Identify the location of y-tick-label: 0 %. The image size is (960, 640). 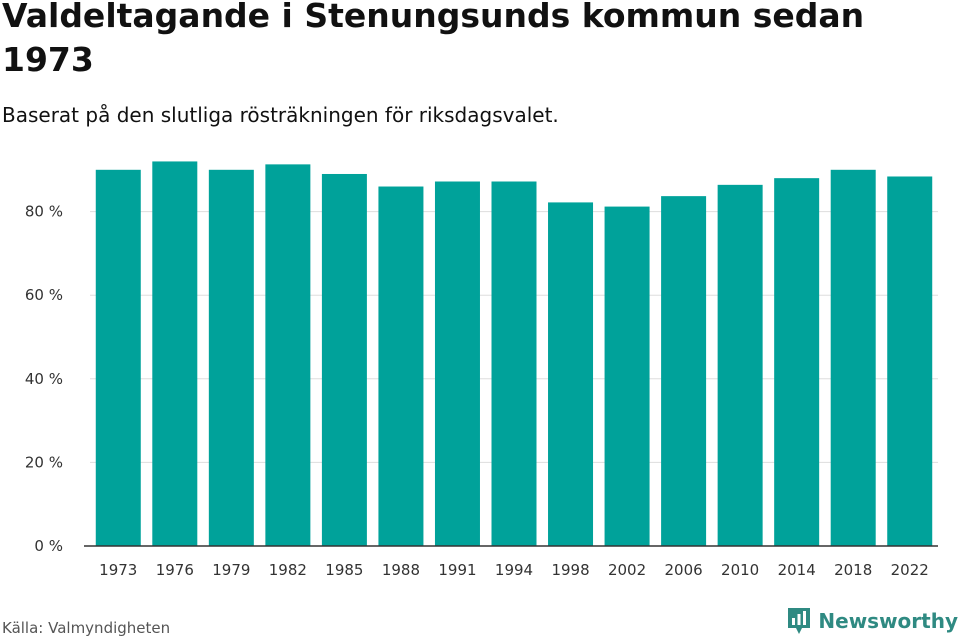
(48, 546).